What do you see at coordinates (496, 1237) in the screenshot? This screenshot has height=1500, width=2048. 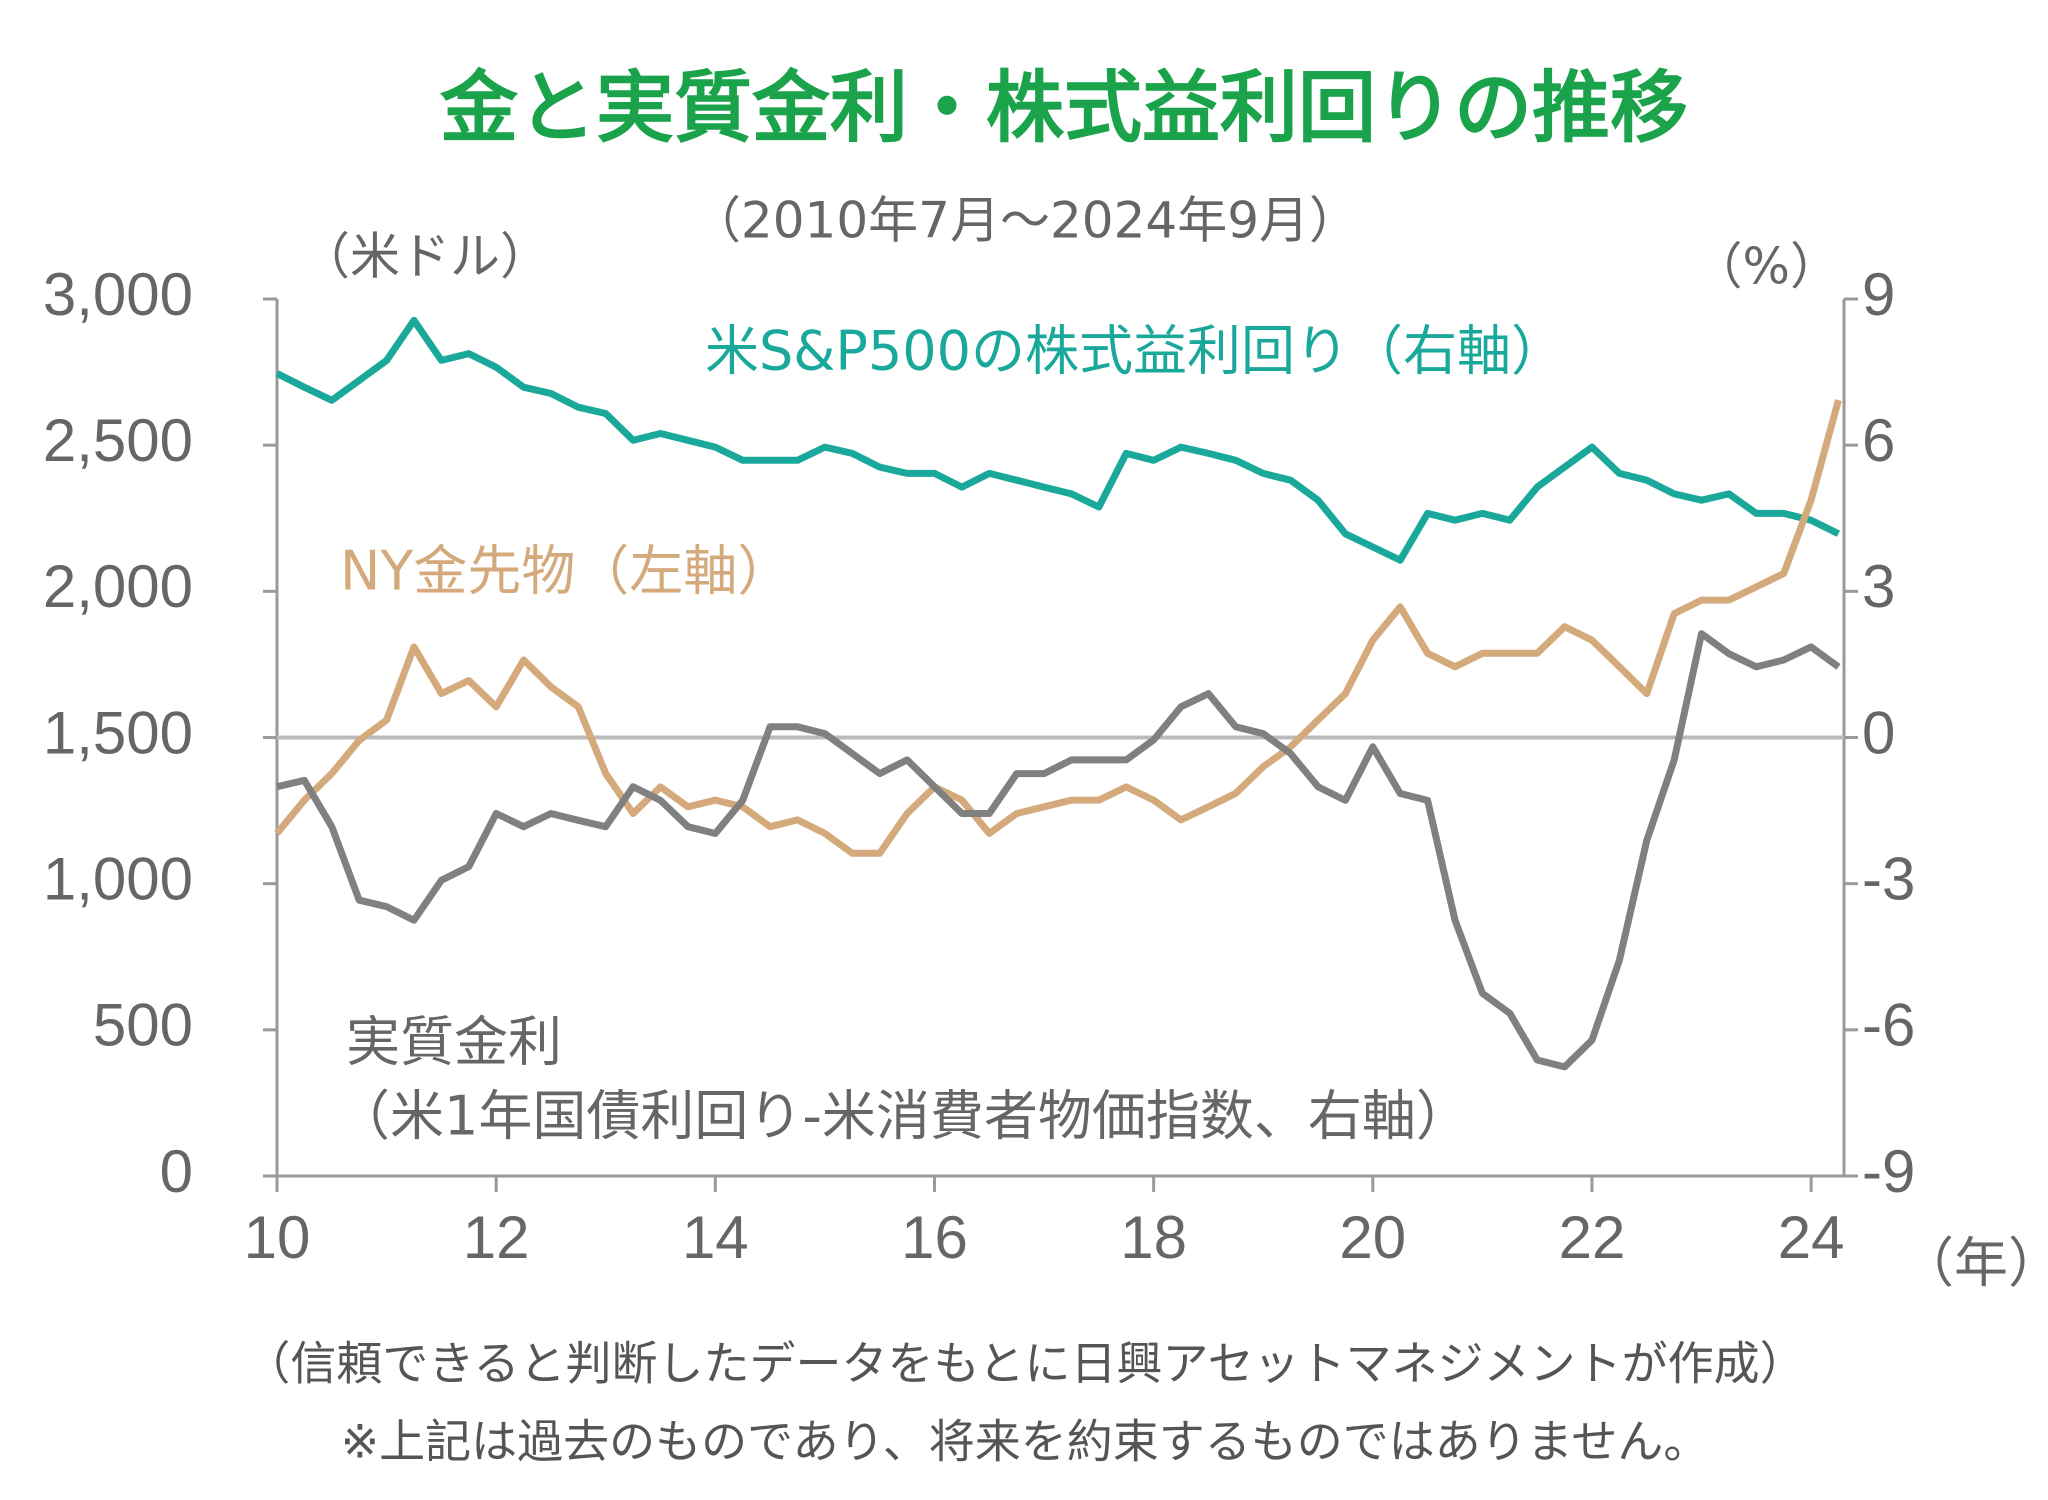 I see `x-tick-label: 12` at bounding box center [496, 1237].